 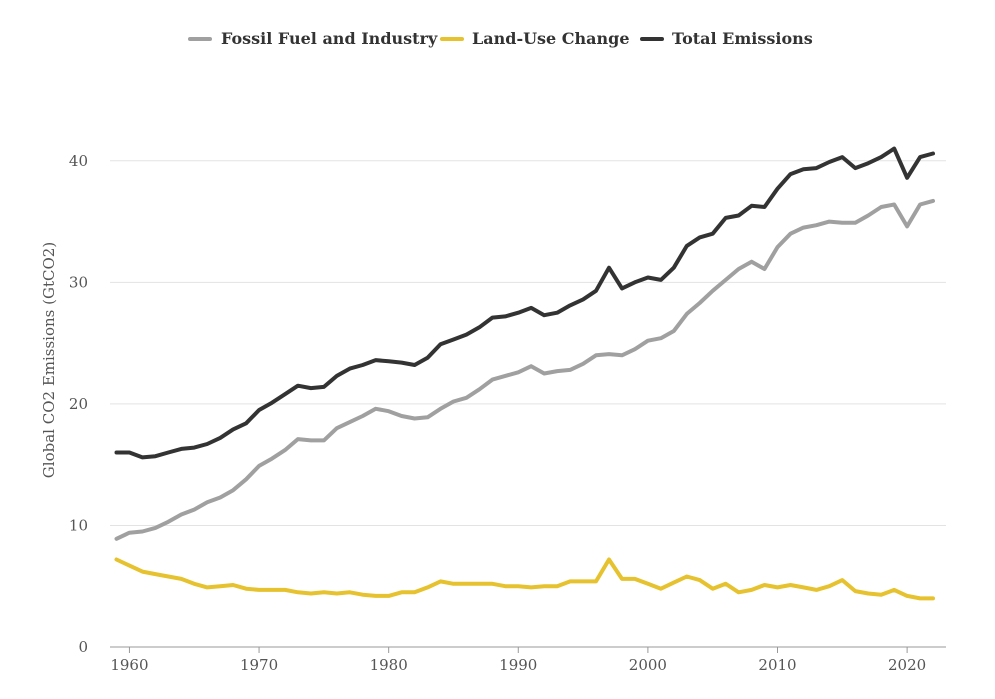 What do you see at coordinates (777, 665) in the screenshot?
I see `x-tick-label: 2010` at bounding box center [777, 665].